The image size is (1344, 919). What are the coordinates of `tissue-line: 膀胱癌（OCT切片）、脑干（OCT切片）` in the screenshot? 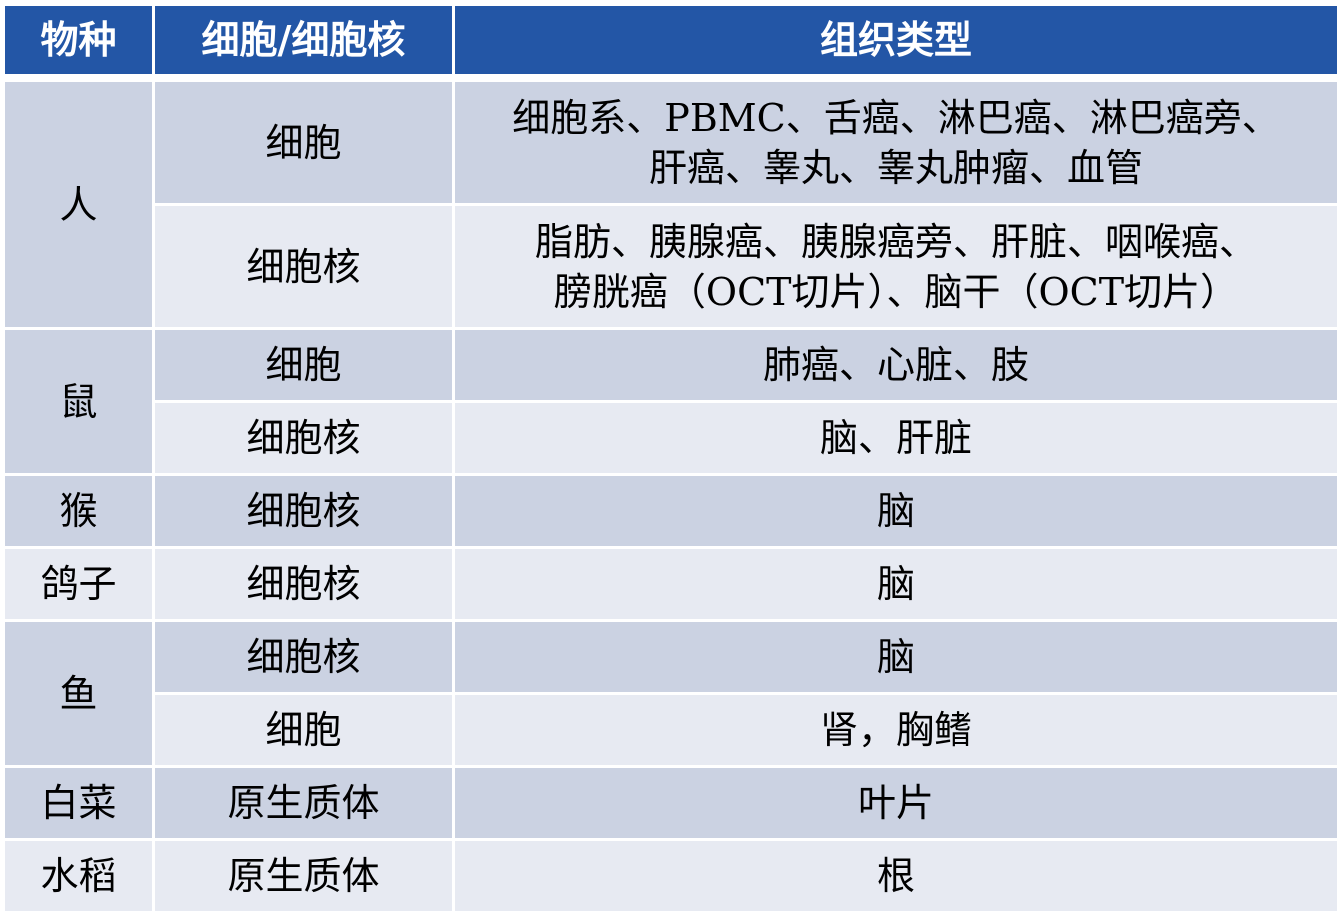 It's located at (896, 291).